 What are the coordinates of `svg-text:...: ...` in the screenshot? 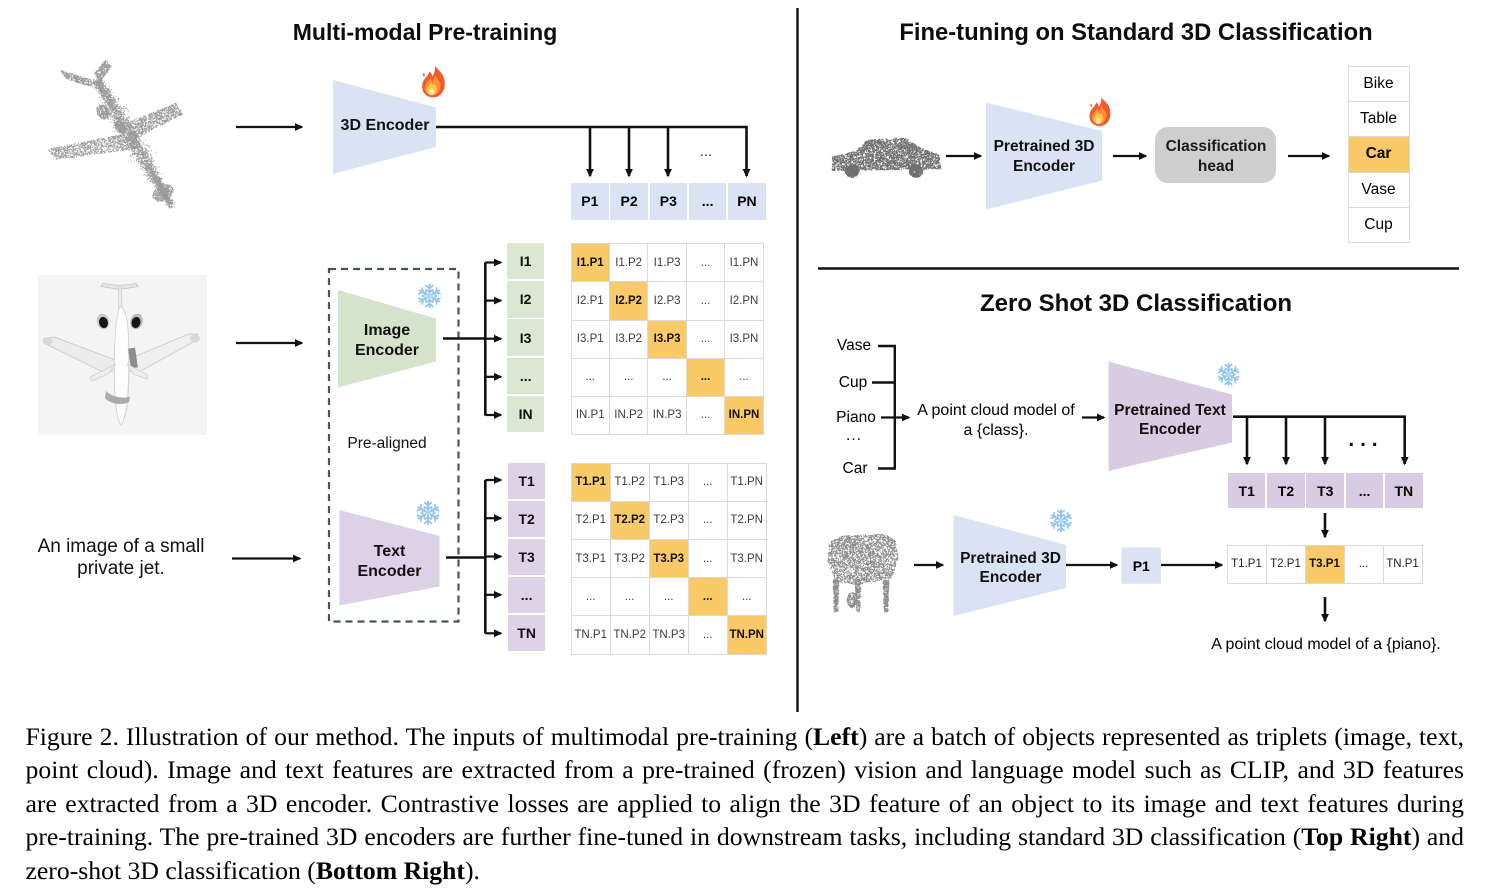 It's located at (706, 151).